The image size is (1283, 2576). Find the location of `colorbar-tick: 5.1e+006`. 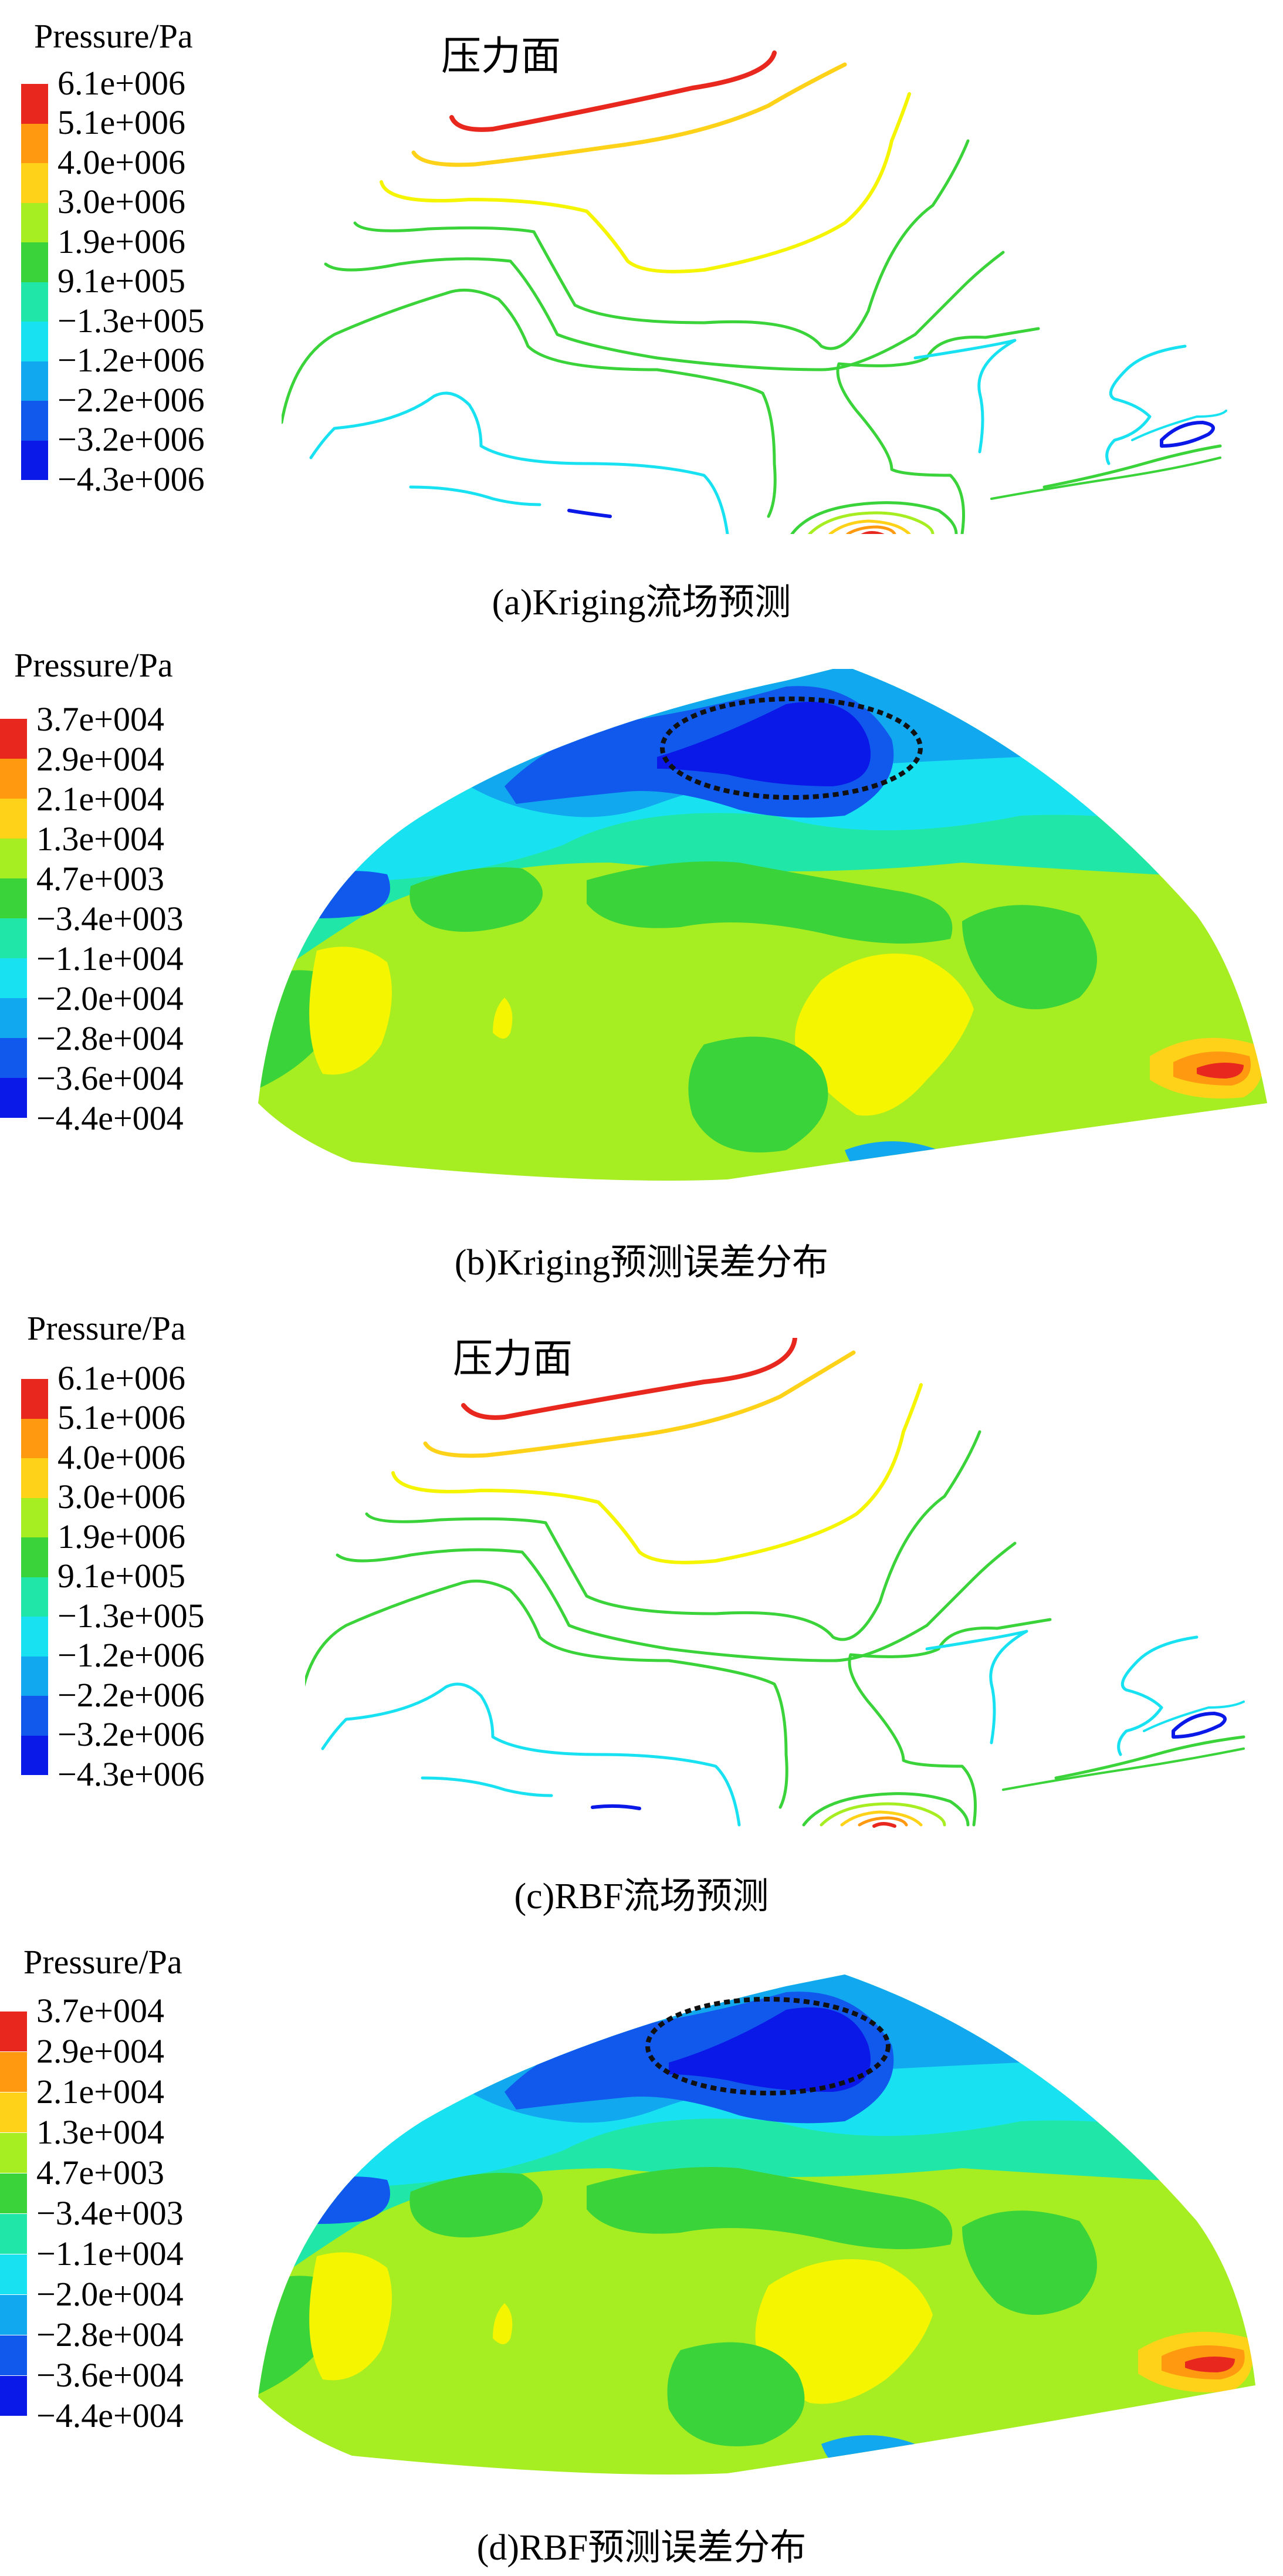

colorbar-tick: 5.1e+006 is located at coordinates (121, 1417).